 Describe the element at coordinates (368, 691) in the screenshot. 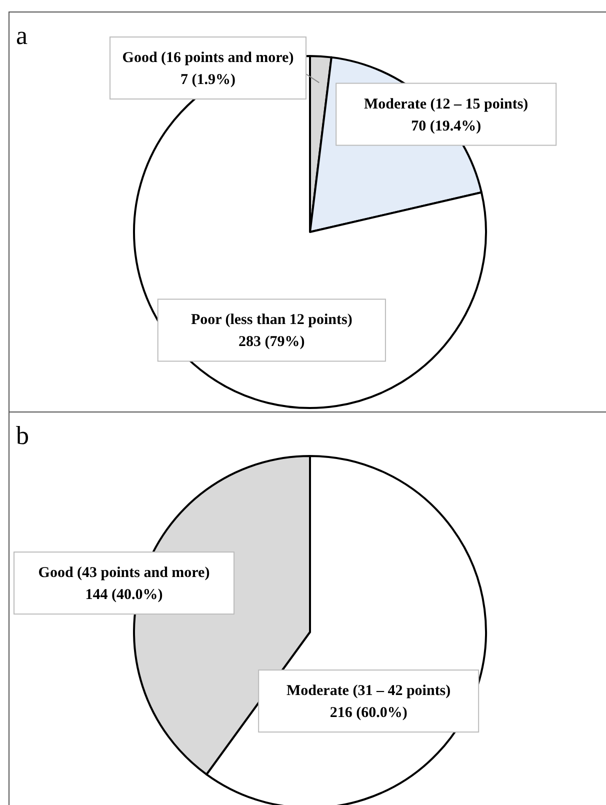

I see `slice-label: Moderate (31 – 42 points)` at that location.